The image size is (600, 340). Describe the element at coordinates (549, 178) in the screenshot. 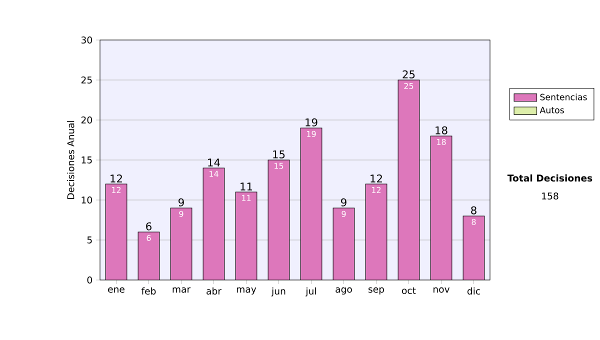

I see `text: Total Decisiones` at that location.